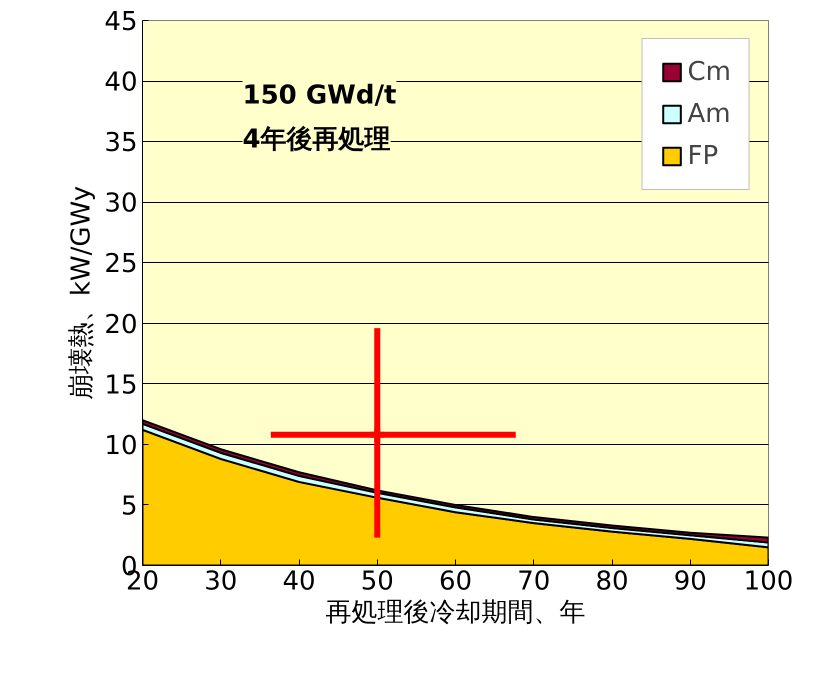  What do you see at coordinates (703, 156) in the screenshot?
I see `legend-label: FP` at bounding box center [703, 156].